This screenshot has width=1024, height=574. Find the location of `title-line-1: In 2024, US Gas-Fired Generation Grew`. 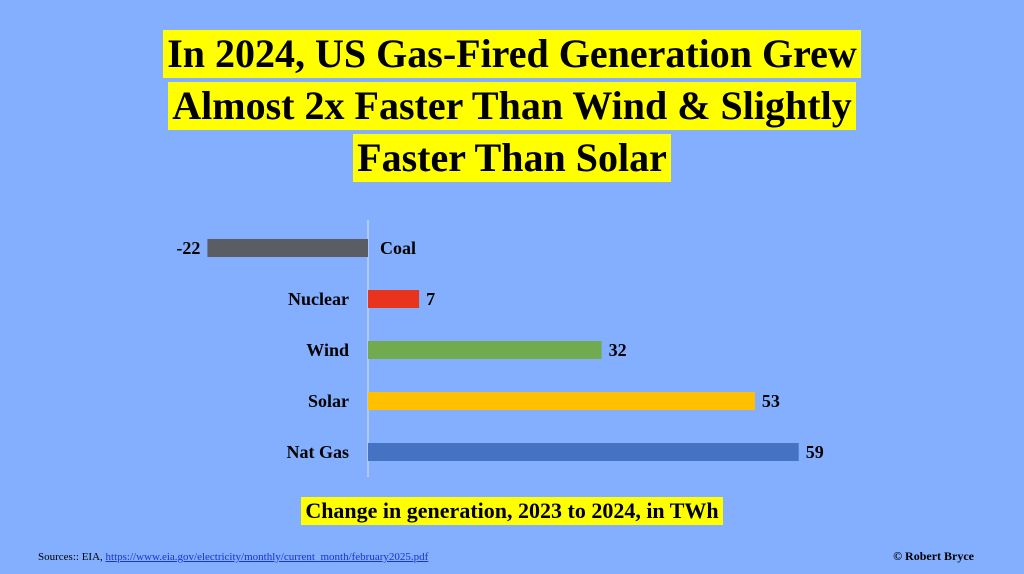

title-line-1: In 2024, US Gas-Fired Generation Grew is located at coordinates (512, 54).